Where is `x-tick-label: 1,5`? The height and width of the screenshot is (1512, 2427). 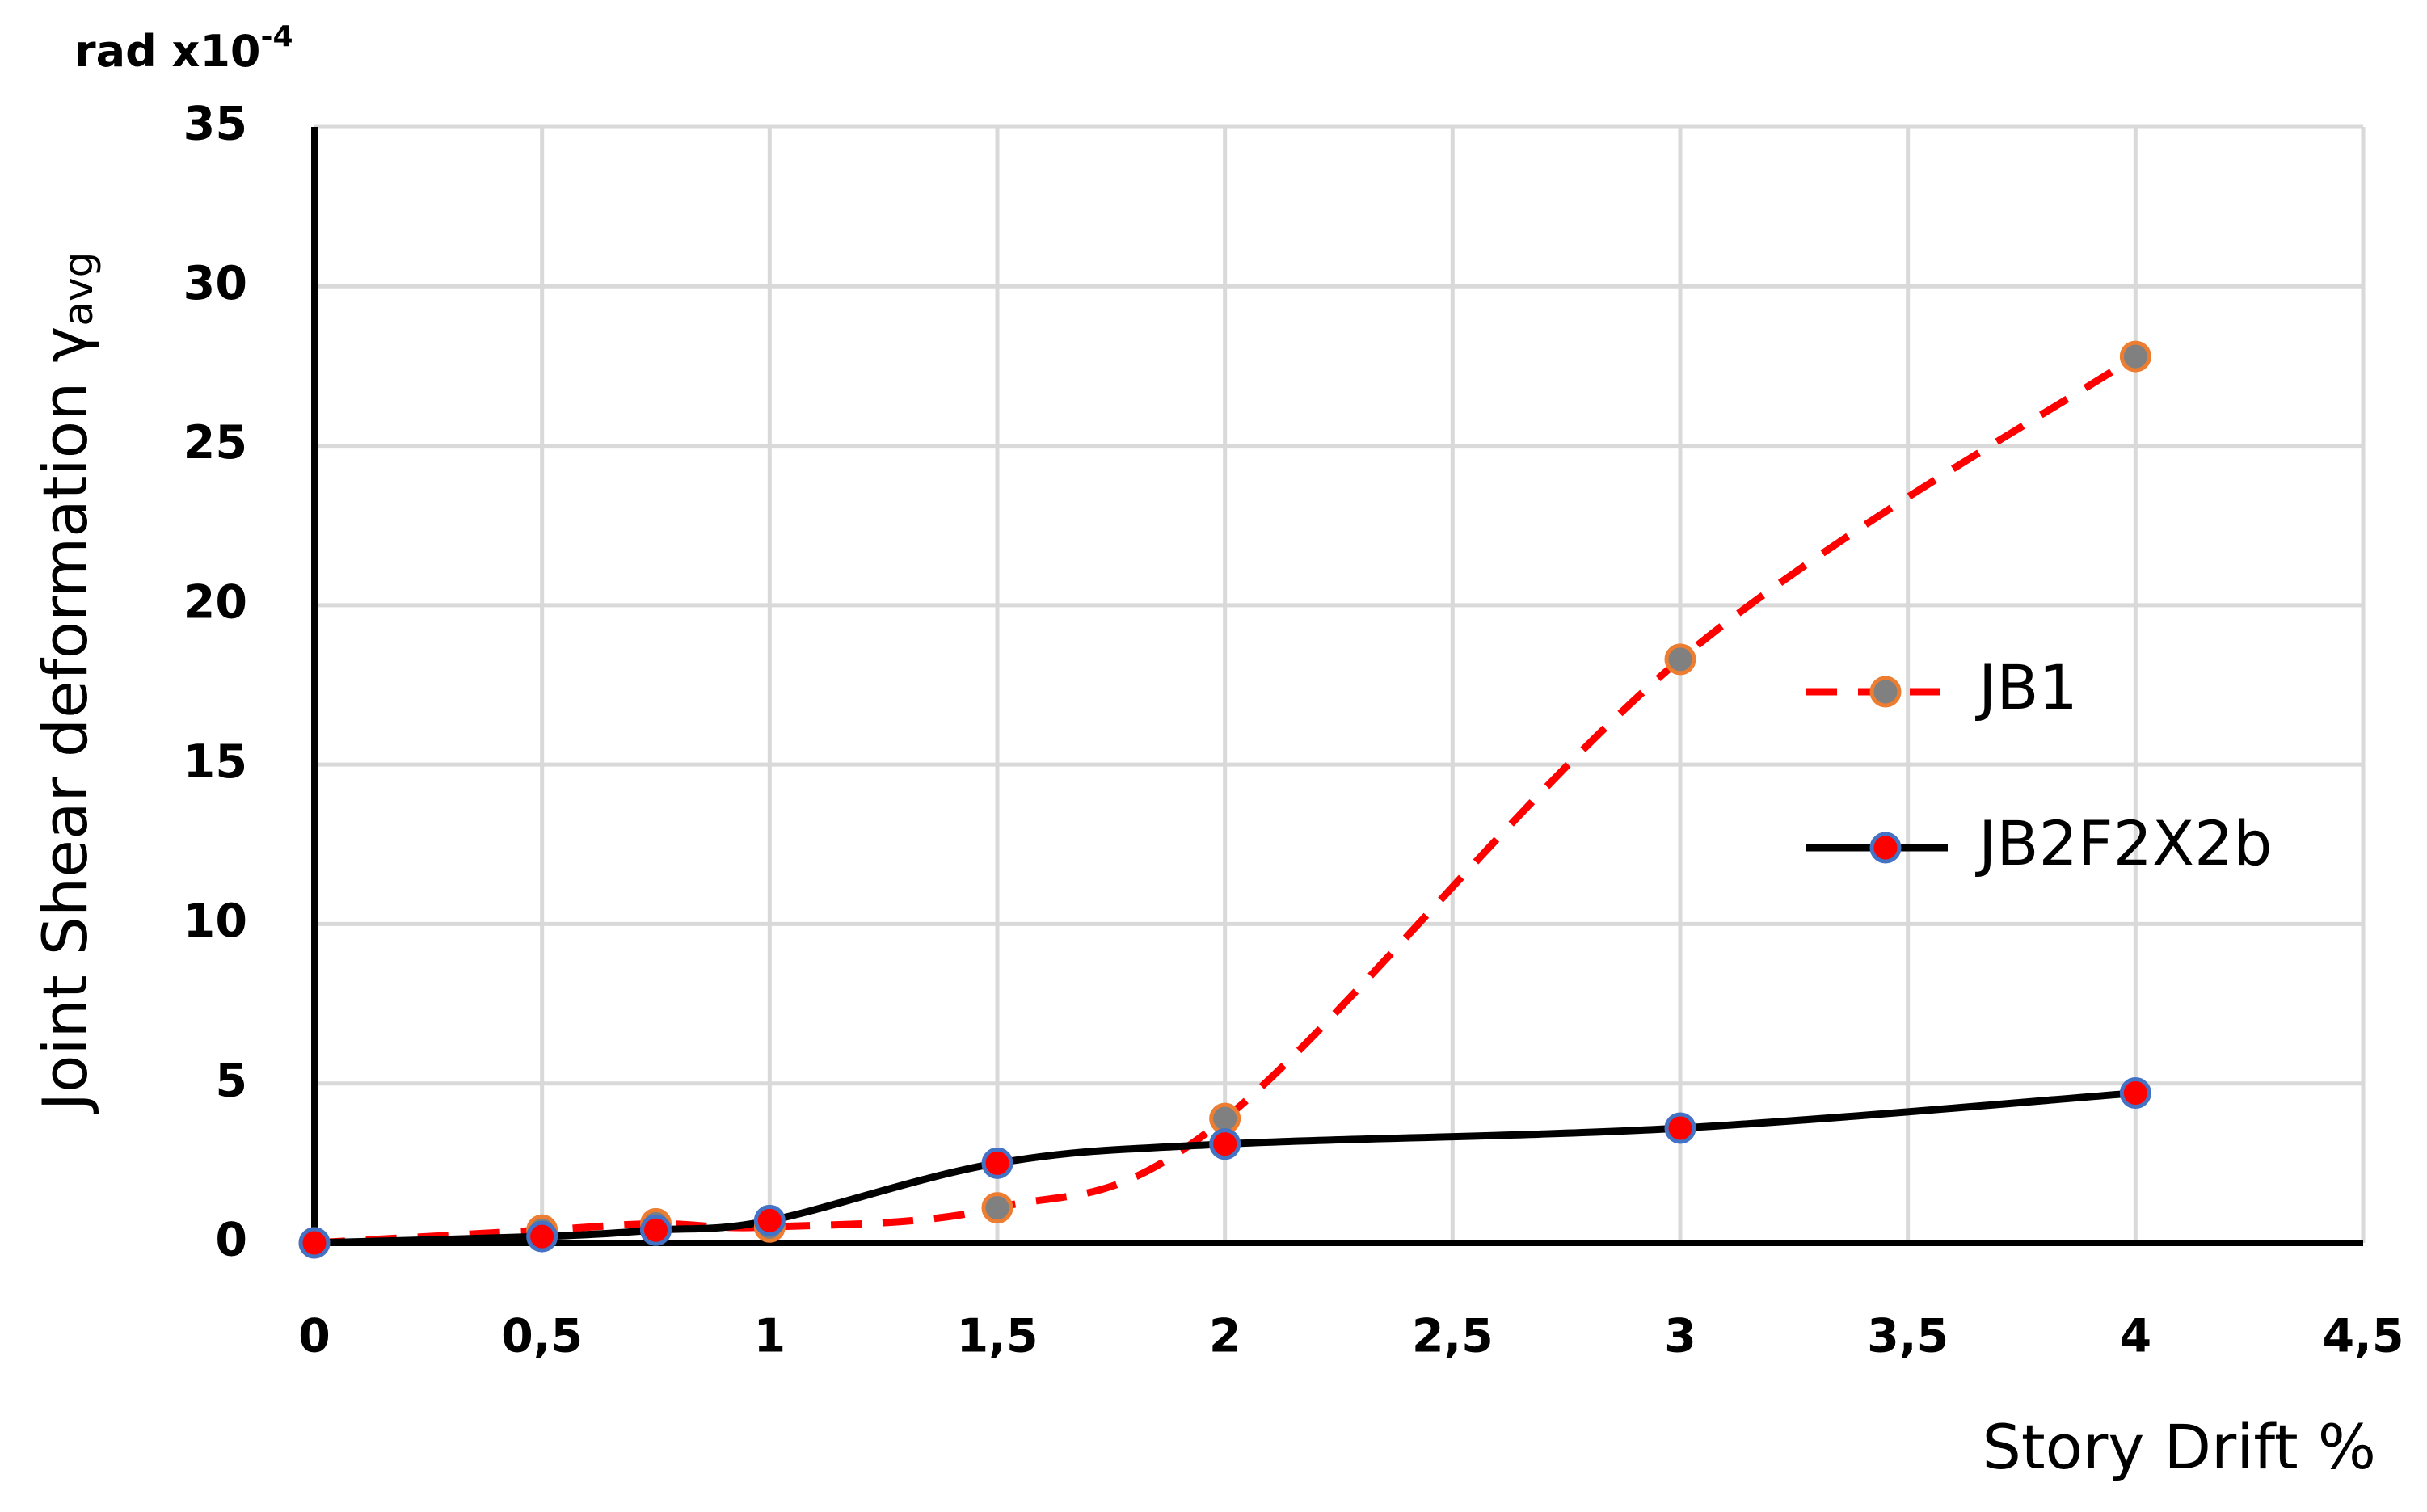 x-tick-label: 1,5 is located at coordinates (998, 1336).